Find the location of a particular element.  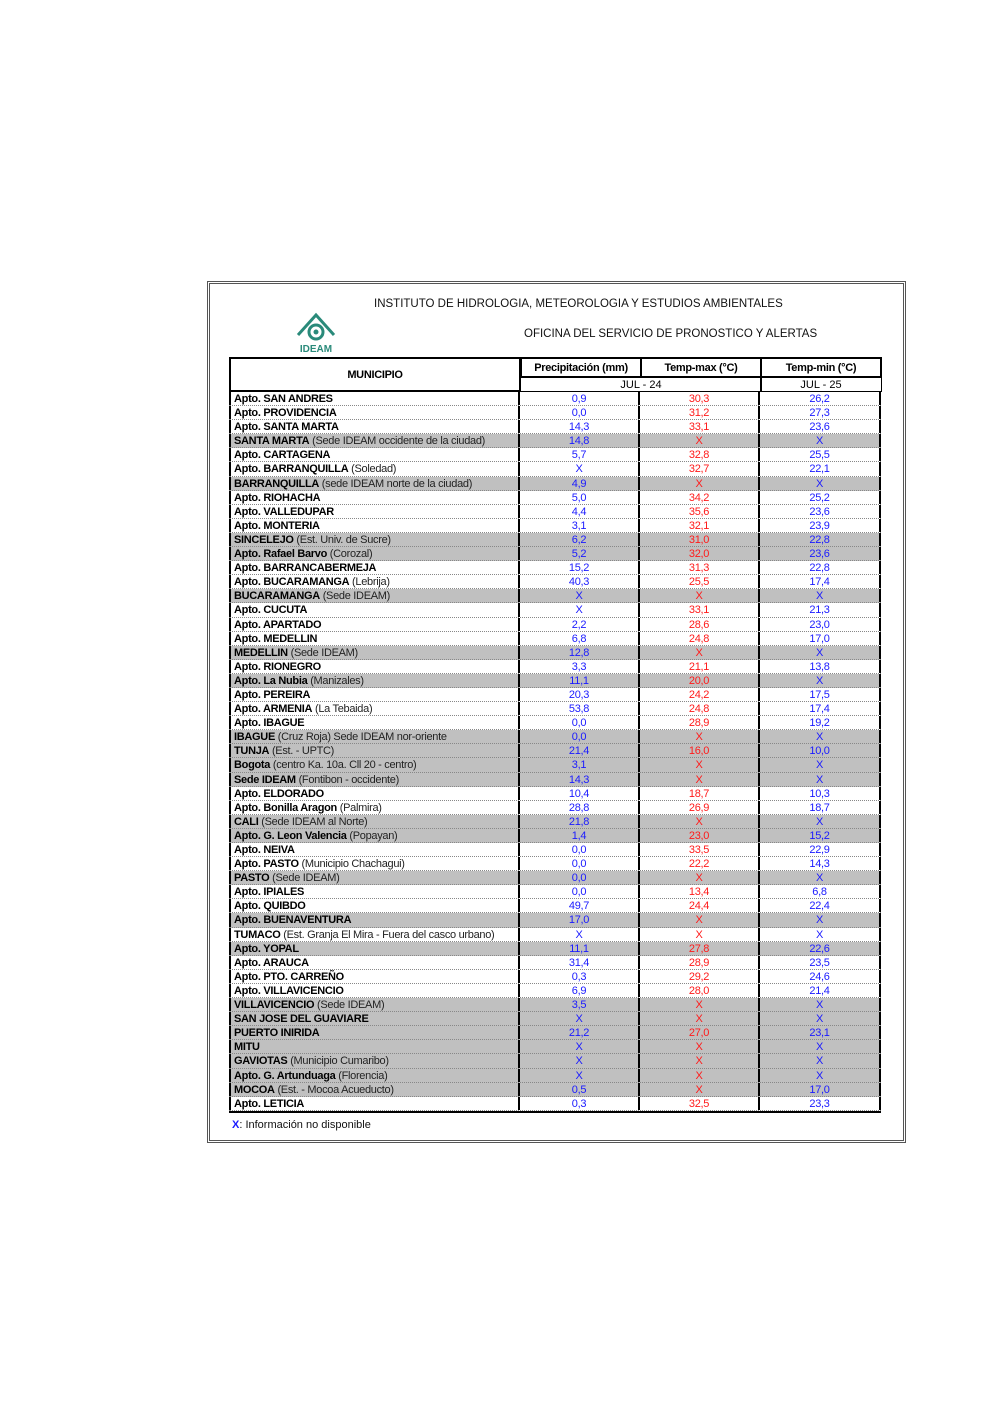

station-name: Apto. La Nubia is located at coordinates (271, 680).